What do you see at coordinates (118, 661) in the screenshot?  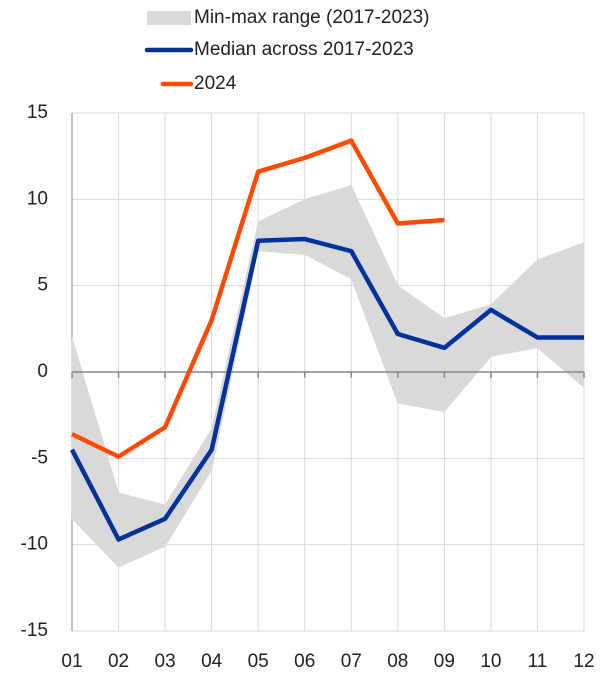 I see `x-tick-label: 02` at bounding box center [118, 661].